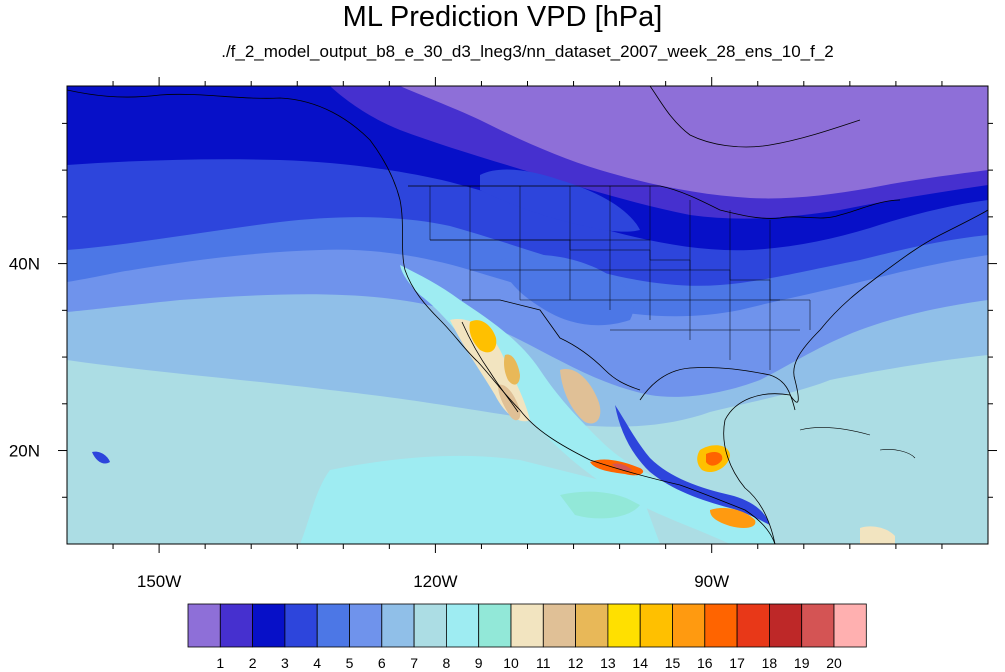 Image resolution: width=1005 pixels, height=672 pixels. What do you see at coordinates (350, 663) in the screenshot?
I see `colorbar-label: 5` at bounding box center [350, 663].